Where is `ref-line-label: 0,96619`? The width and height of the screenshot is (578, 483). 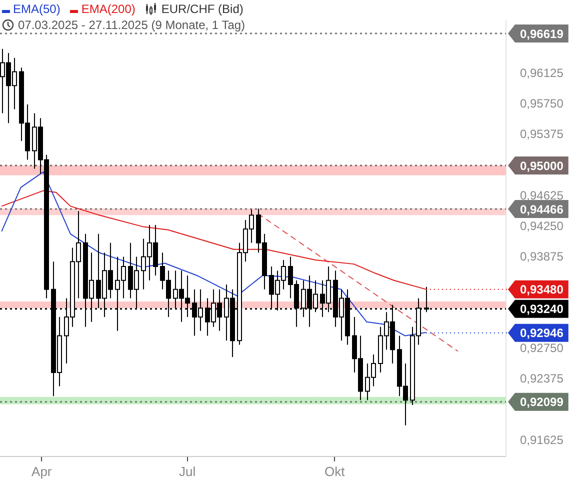 ref-line-label: 0,96619 is located at coordinates (542, 33).